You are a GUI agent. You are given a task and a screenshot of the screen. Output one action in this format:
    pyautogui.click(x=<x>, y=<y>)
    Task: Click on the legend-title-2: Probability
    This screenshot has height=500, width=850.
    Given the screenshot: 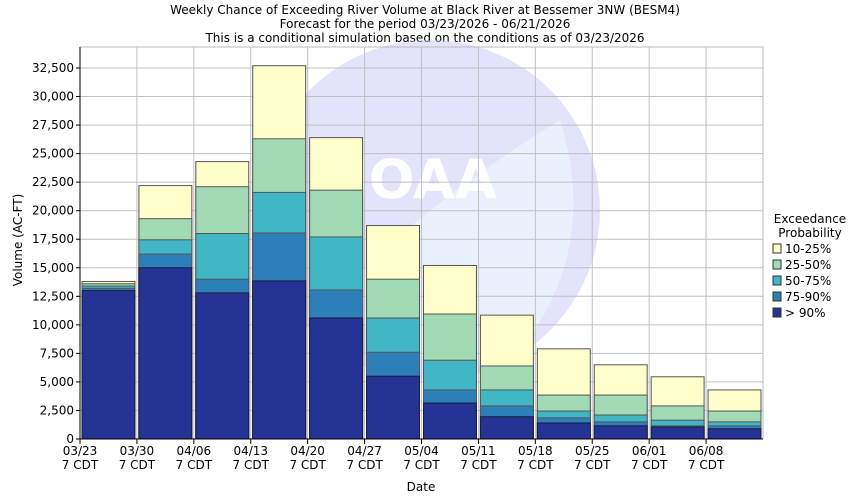 What is the action you would take?
    pyautogui.click(x=809, y=233)
    